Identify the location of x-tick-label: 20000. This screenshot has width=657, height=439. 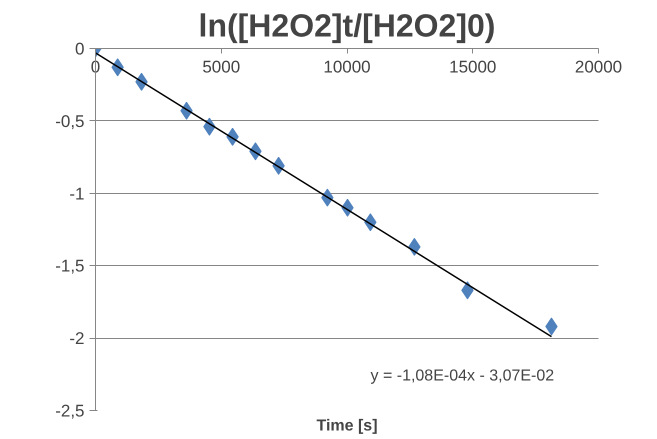
(598, 67).